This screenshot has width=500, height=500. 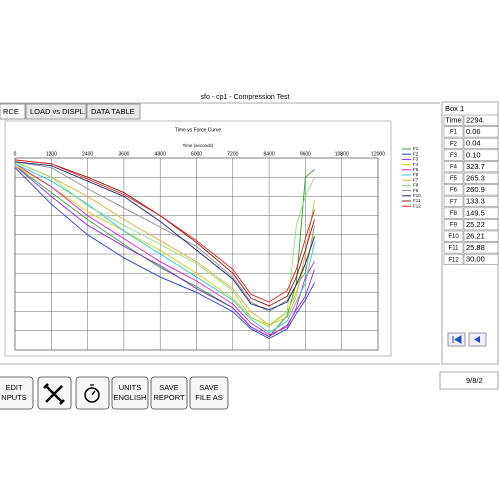 I want to click on row-label: F7, so click(x=454, y=202).